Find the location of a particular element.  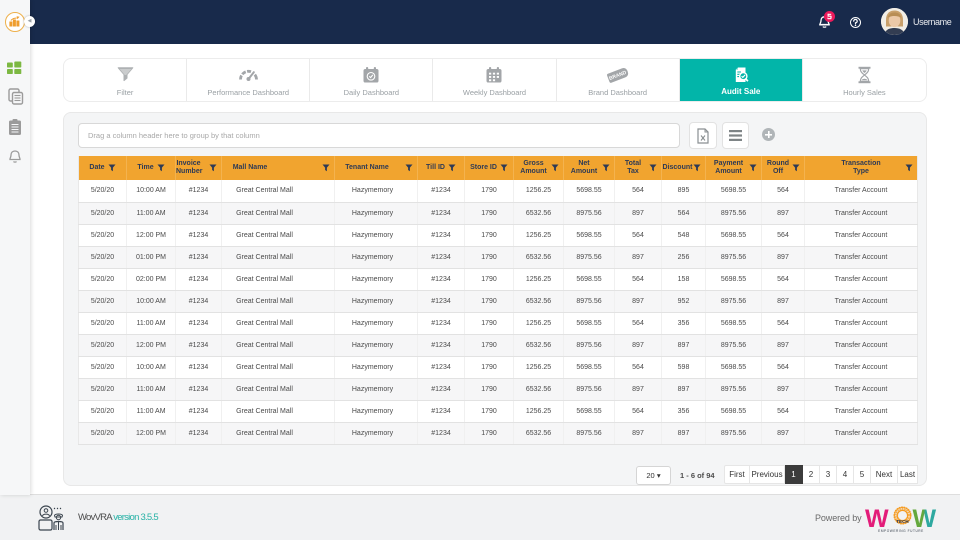

svg-text: TECH is located at coordinates (902, 521).